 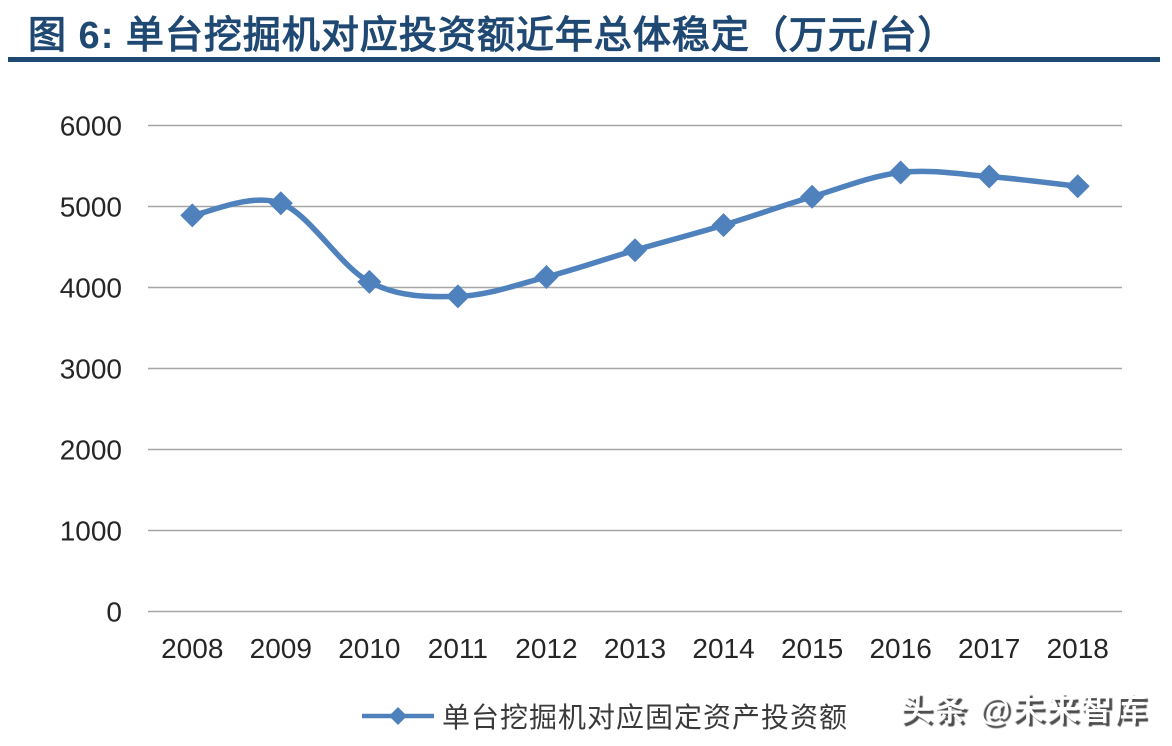 What do you see at coordinates (635, 234) in the screenshot?
I see `series-line` at bounding box center [635, 234].